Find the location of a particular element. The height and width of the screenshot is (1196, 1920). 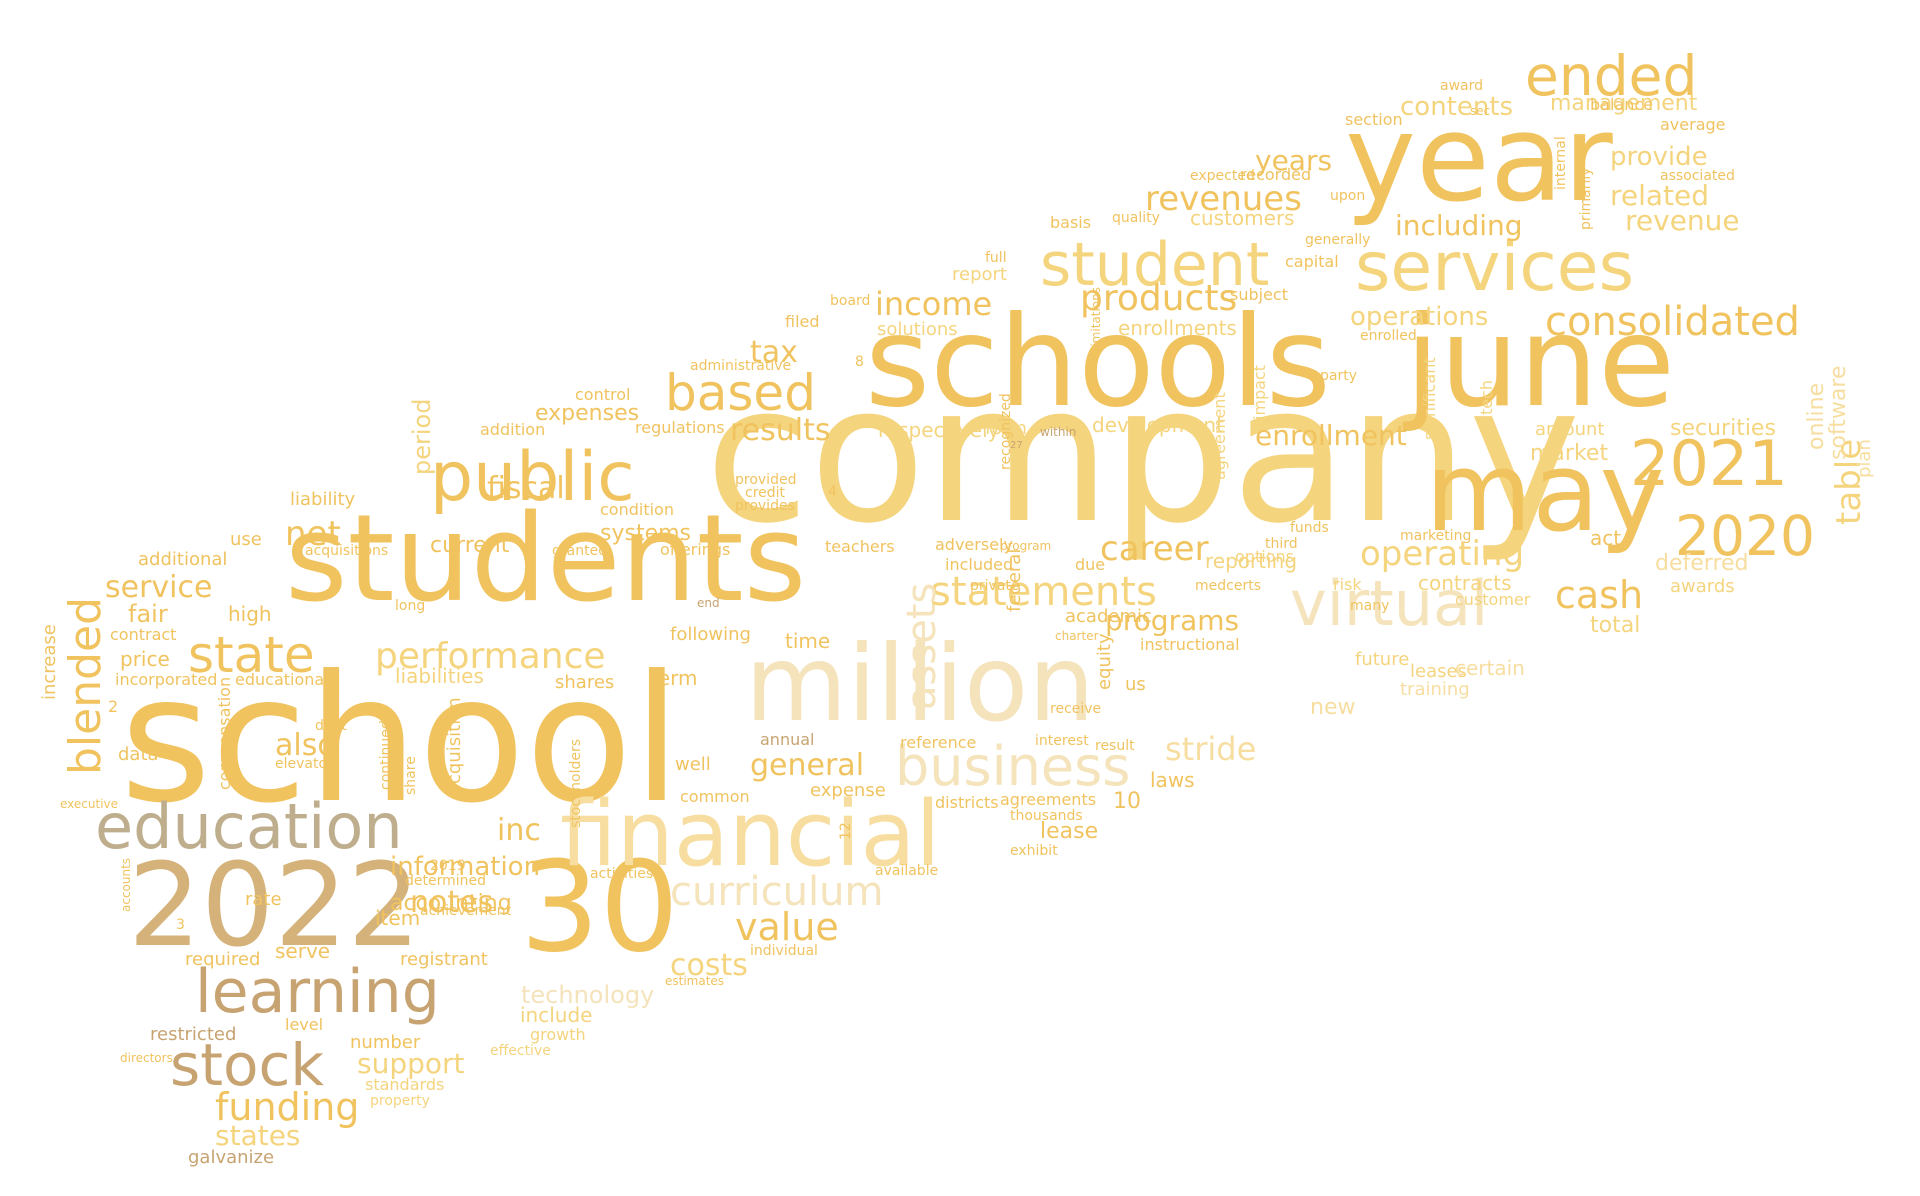

word-addition: addition is located at coordinates (512, 429).